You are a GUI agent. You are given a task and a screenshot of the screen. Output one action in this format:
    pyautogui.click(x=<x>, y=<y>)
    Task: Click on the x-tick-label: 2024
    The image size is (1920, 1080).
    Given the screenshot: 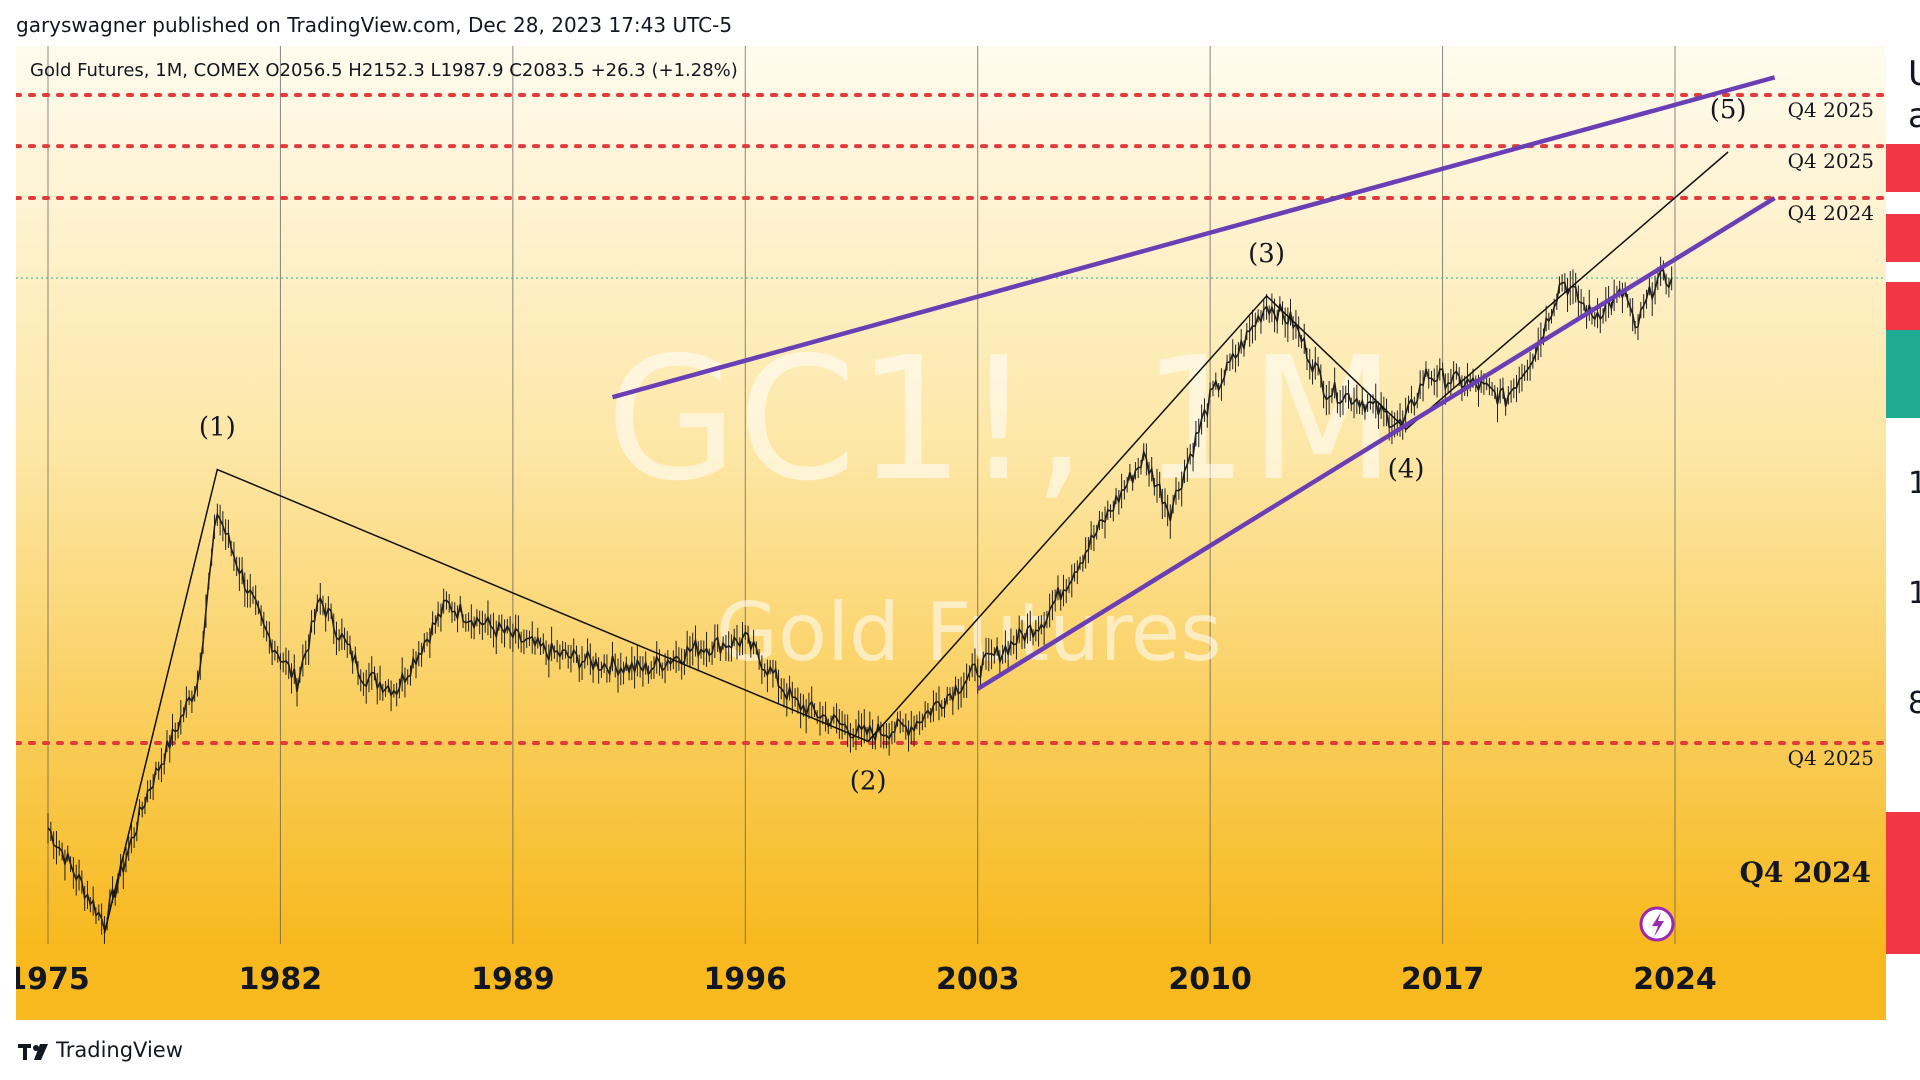 What is the action you would take?
    pyautogui.click(x=1675, y=979)
    